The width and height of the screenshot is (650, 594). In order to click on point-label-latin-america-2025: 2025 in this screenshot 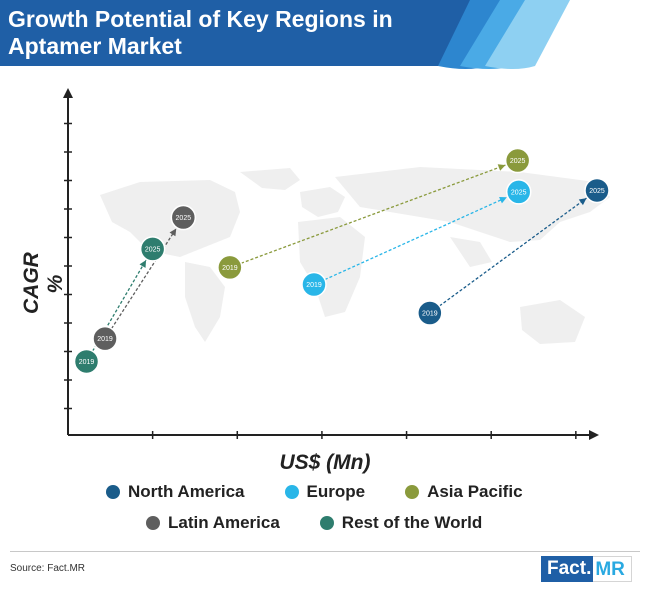, I will do `click(184, 218)`.